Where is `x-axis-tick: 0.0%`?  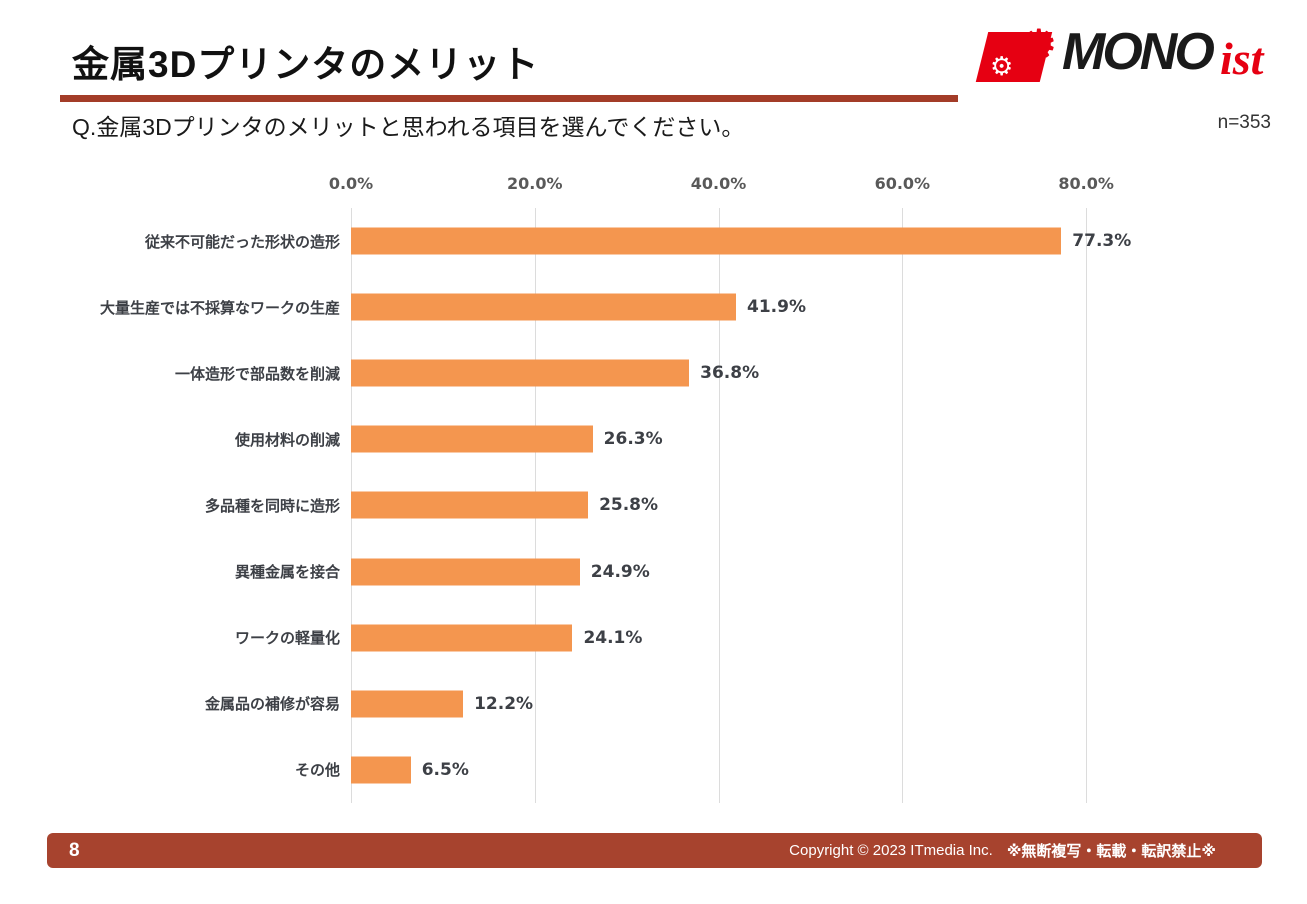 x-axis-tick: 0.0% is located at coordinates (351, 183).